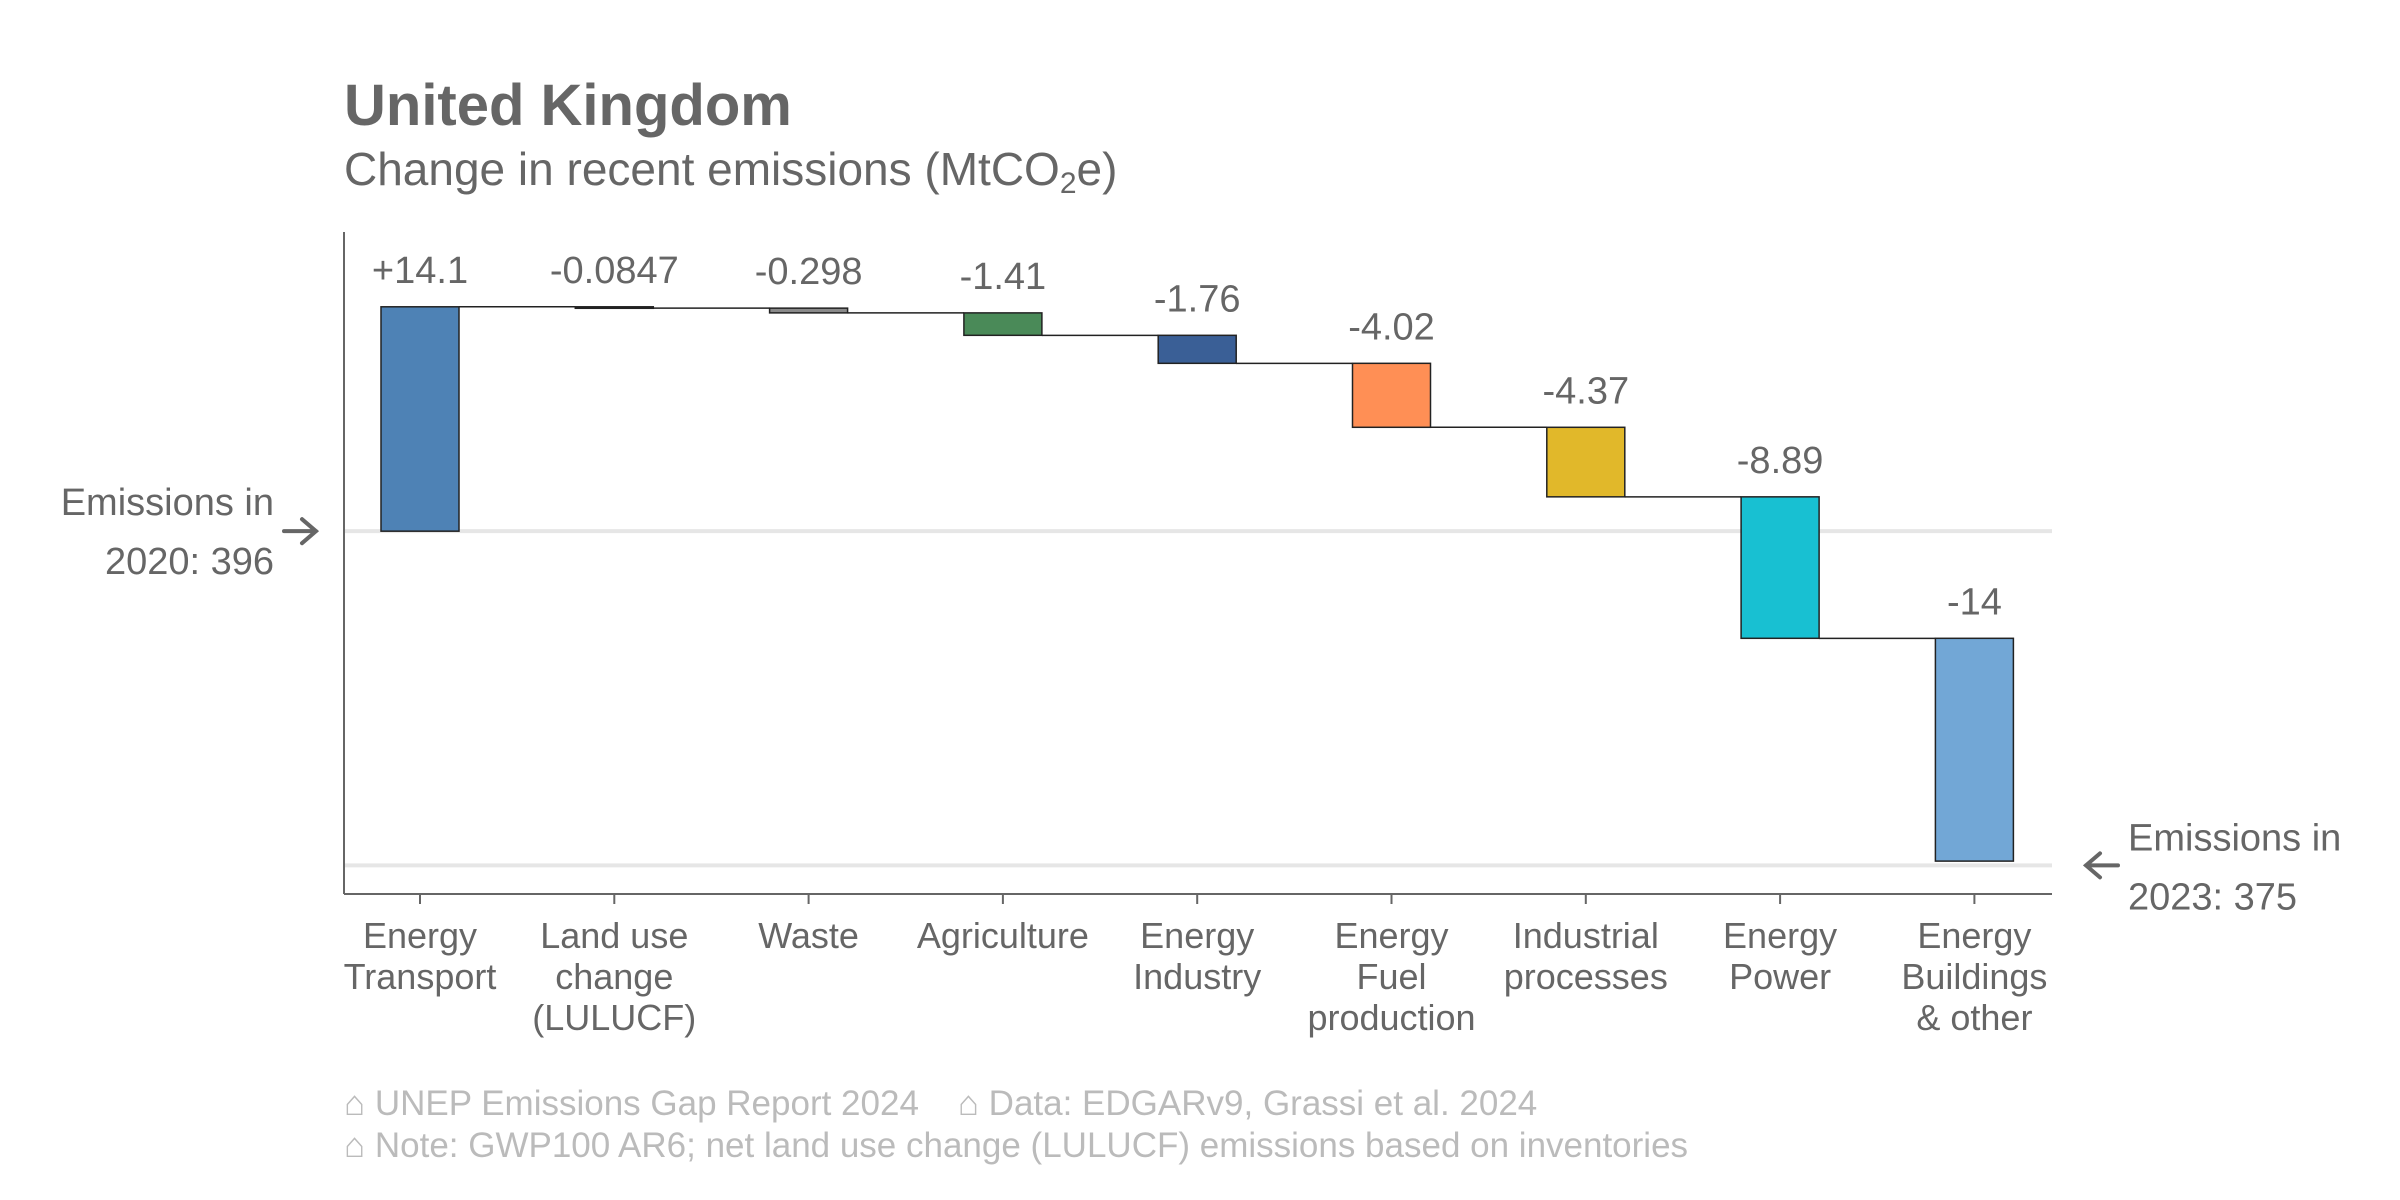  What do you see at coordinates (614, 1017) in the screenshot?
I see `x-tick-label: (LULUCF)` at bounding box center [614, 1017].